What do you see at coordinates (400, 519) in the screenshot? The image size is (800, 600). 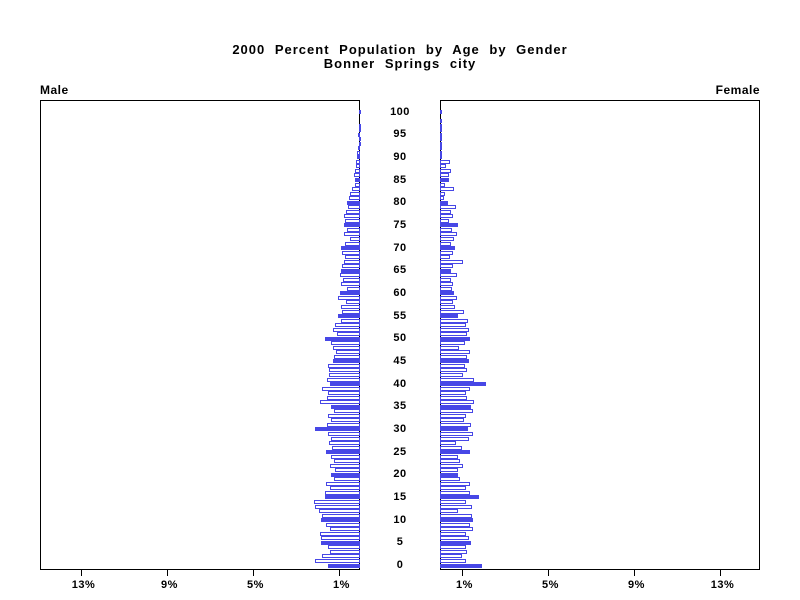 I see `age-tick-label-10: 10` at bounding box center [400, 519].